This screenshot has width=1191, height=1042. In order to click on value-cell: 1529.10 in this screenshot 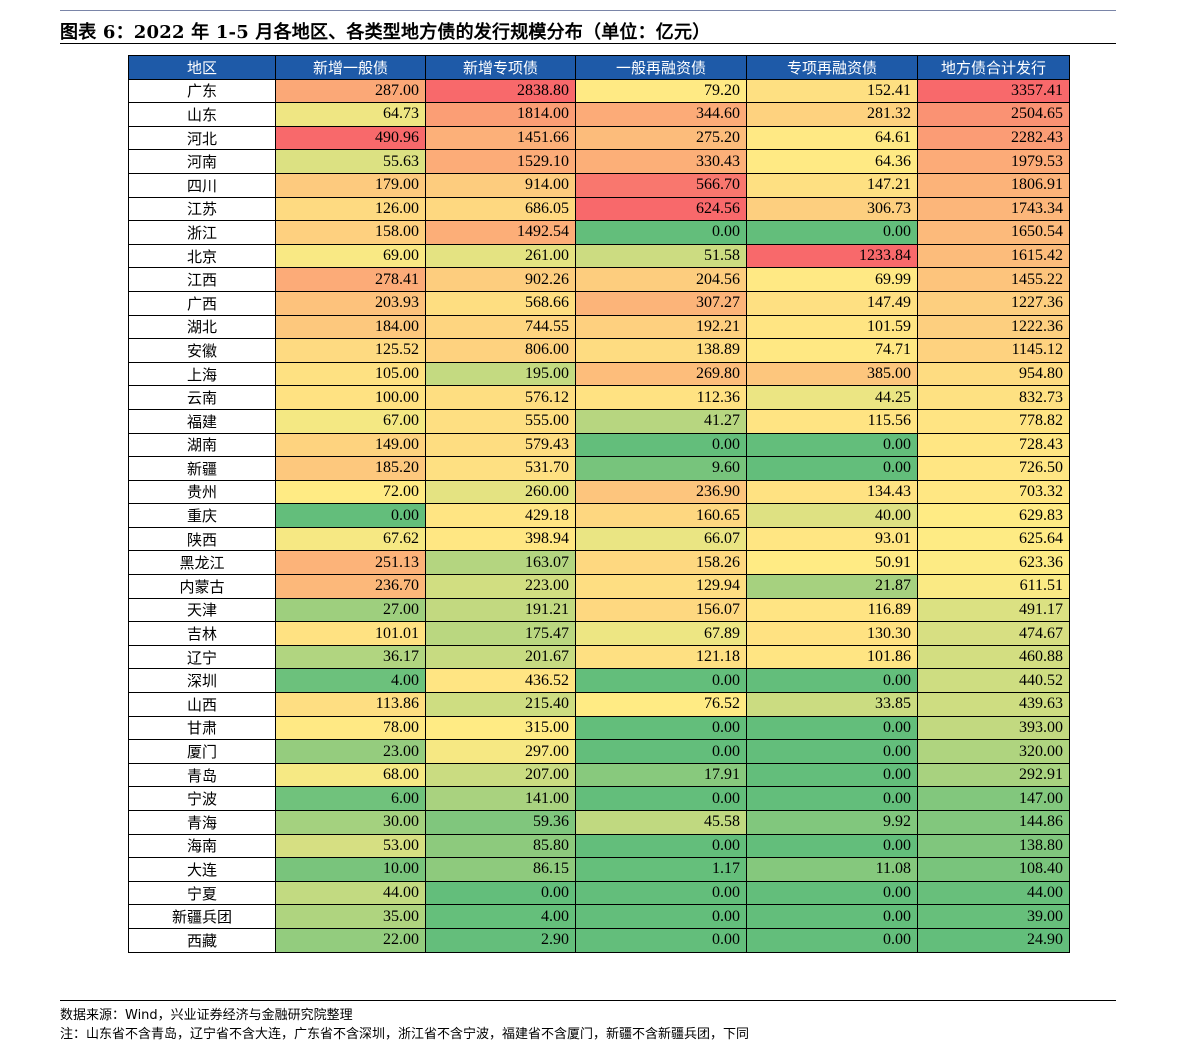, I will do `click(500, 161)`.